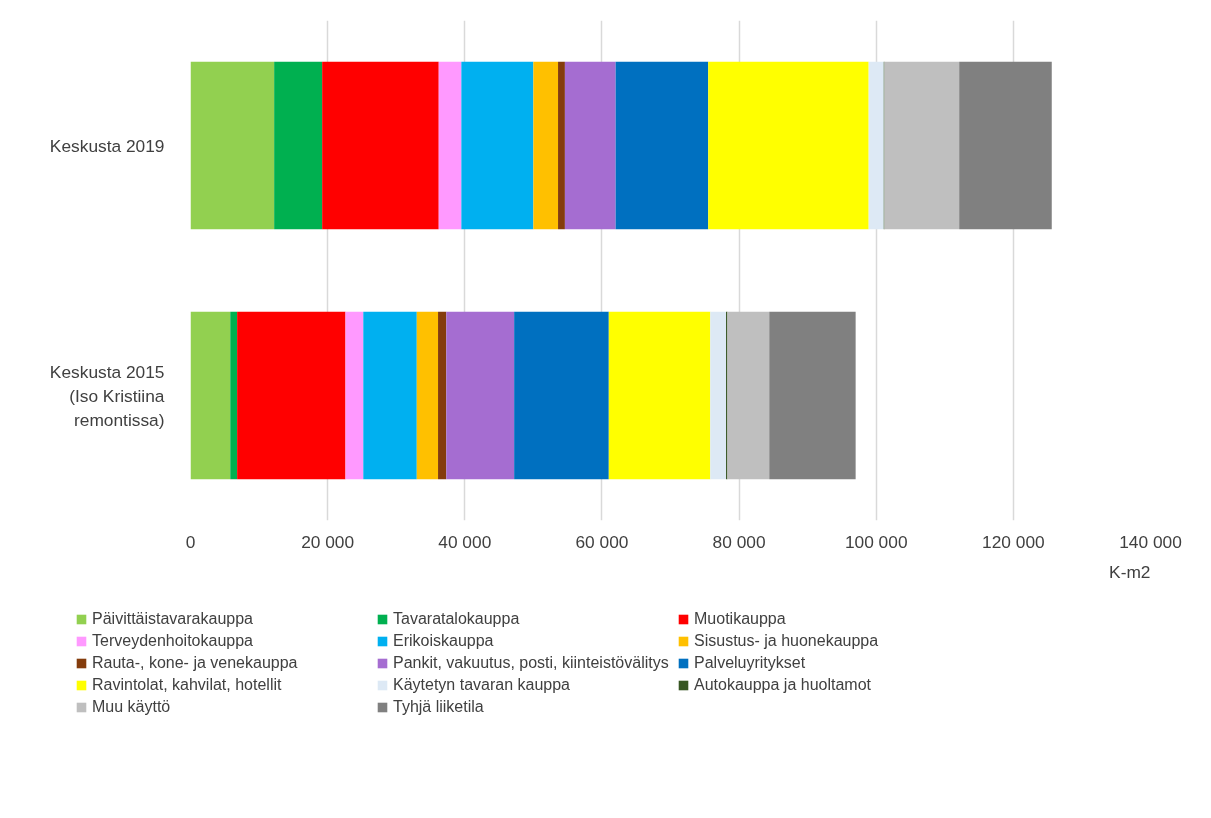  Describe the element at coordinates (1150, 541) in the screenshot. I see `x-tick-label: 140 000` at that location.